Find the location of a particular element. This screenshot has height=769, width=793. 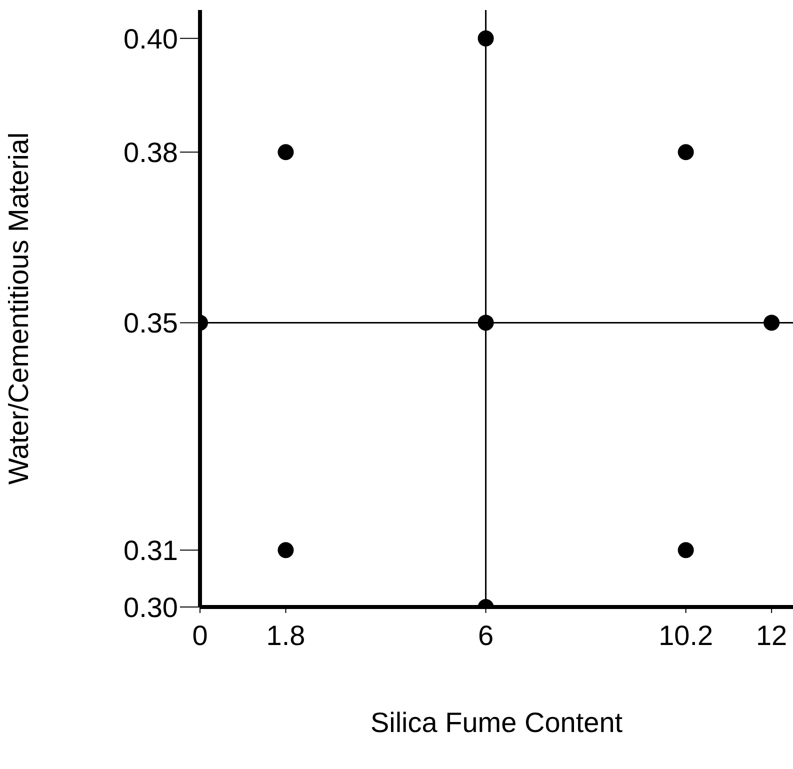

y-tick-label: 0.31 is located at coordinates (151, 550).